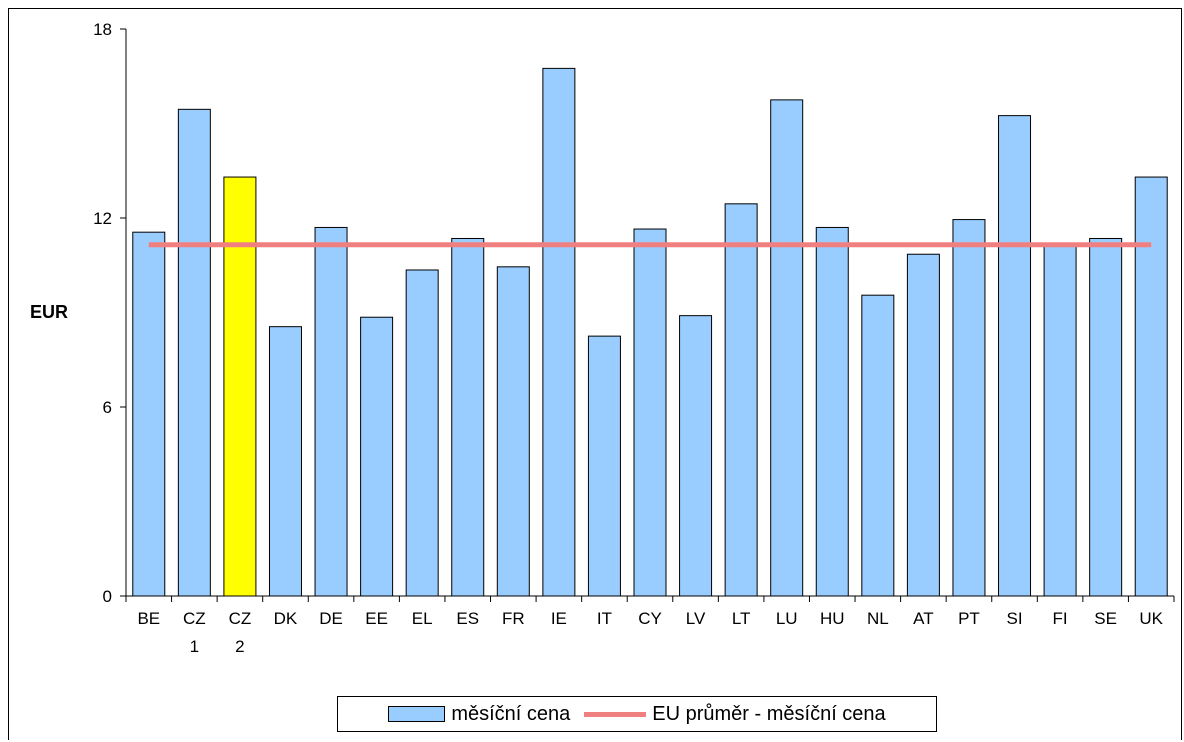  What do you see at coordinates (604, 618) in the screenshot?
I see `x-tick-label: IT` at bounding box center [604, 618].